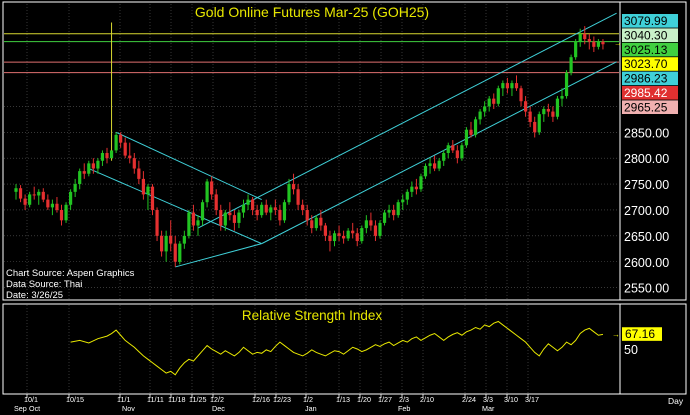 The width and height of the screenshot is (690, 415). I want to click on x-tick-label: 10/15, so click(75, 399).